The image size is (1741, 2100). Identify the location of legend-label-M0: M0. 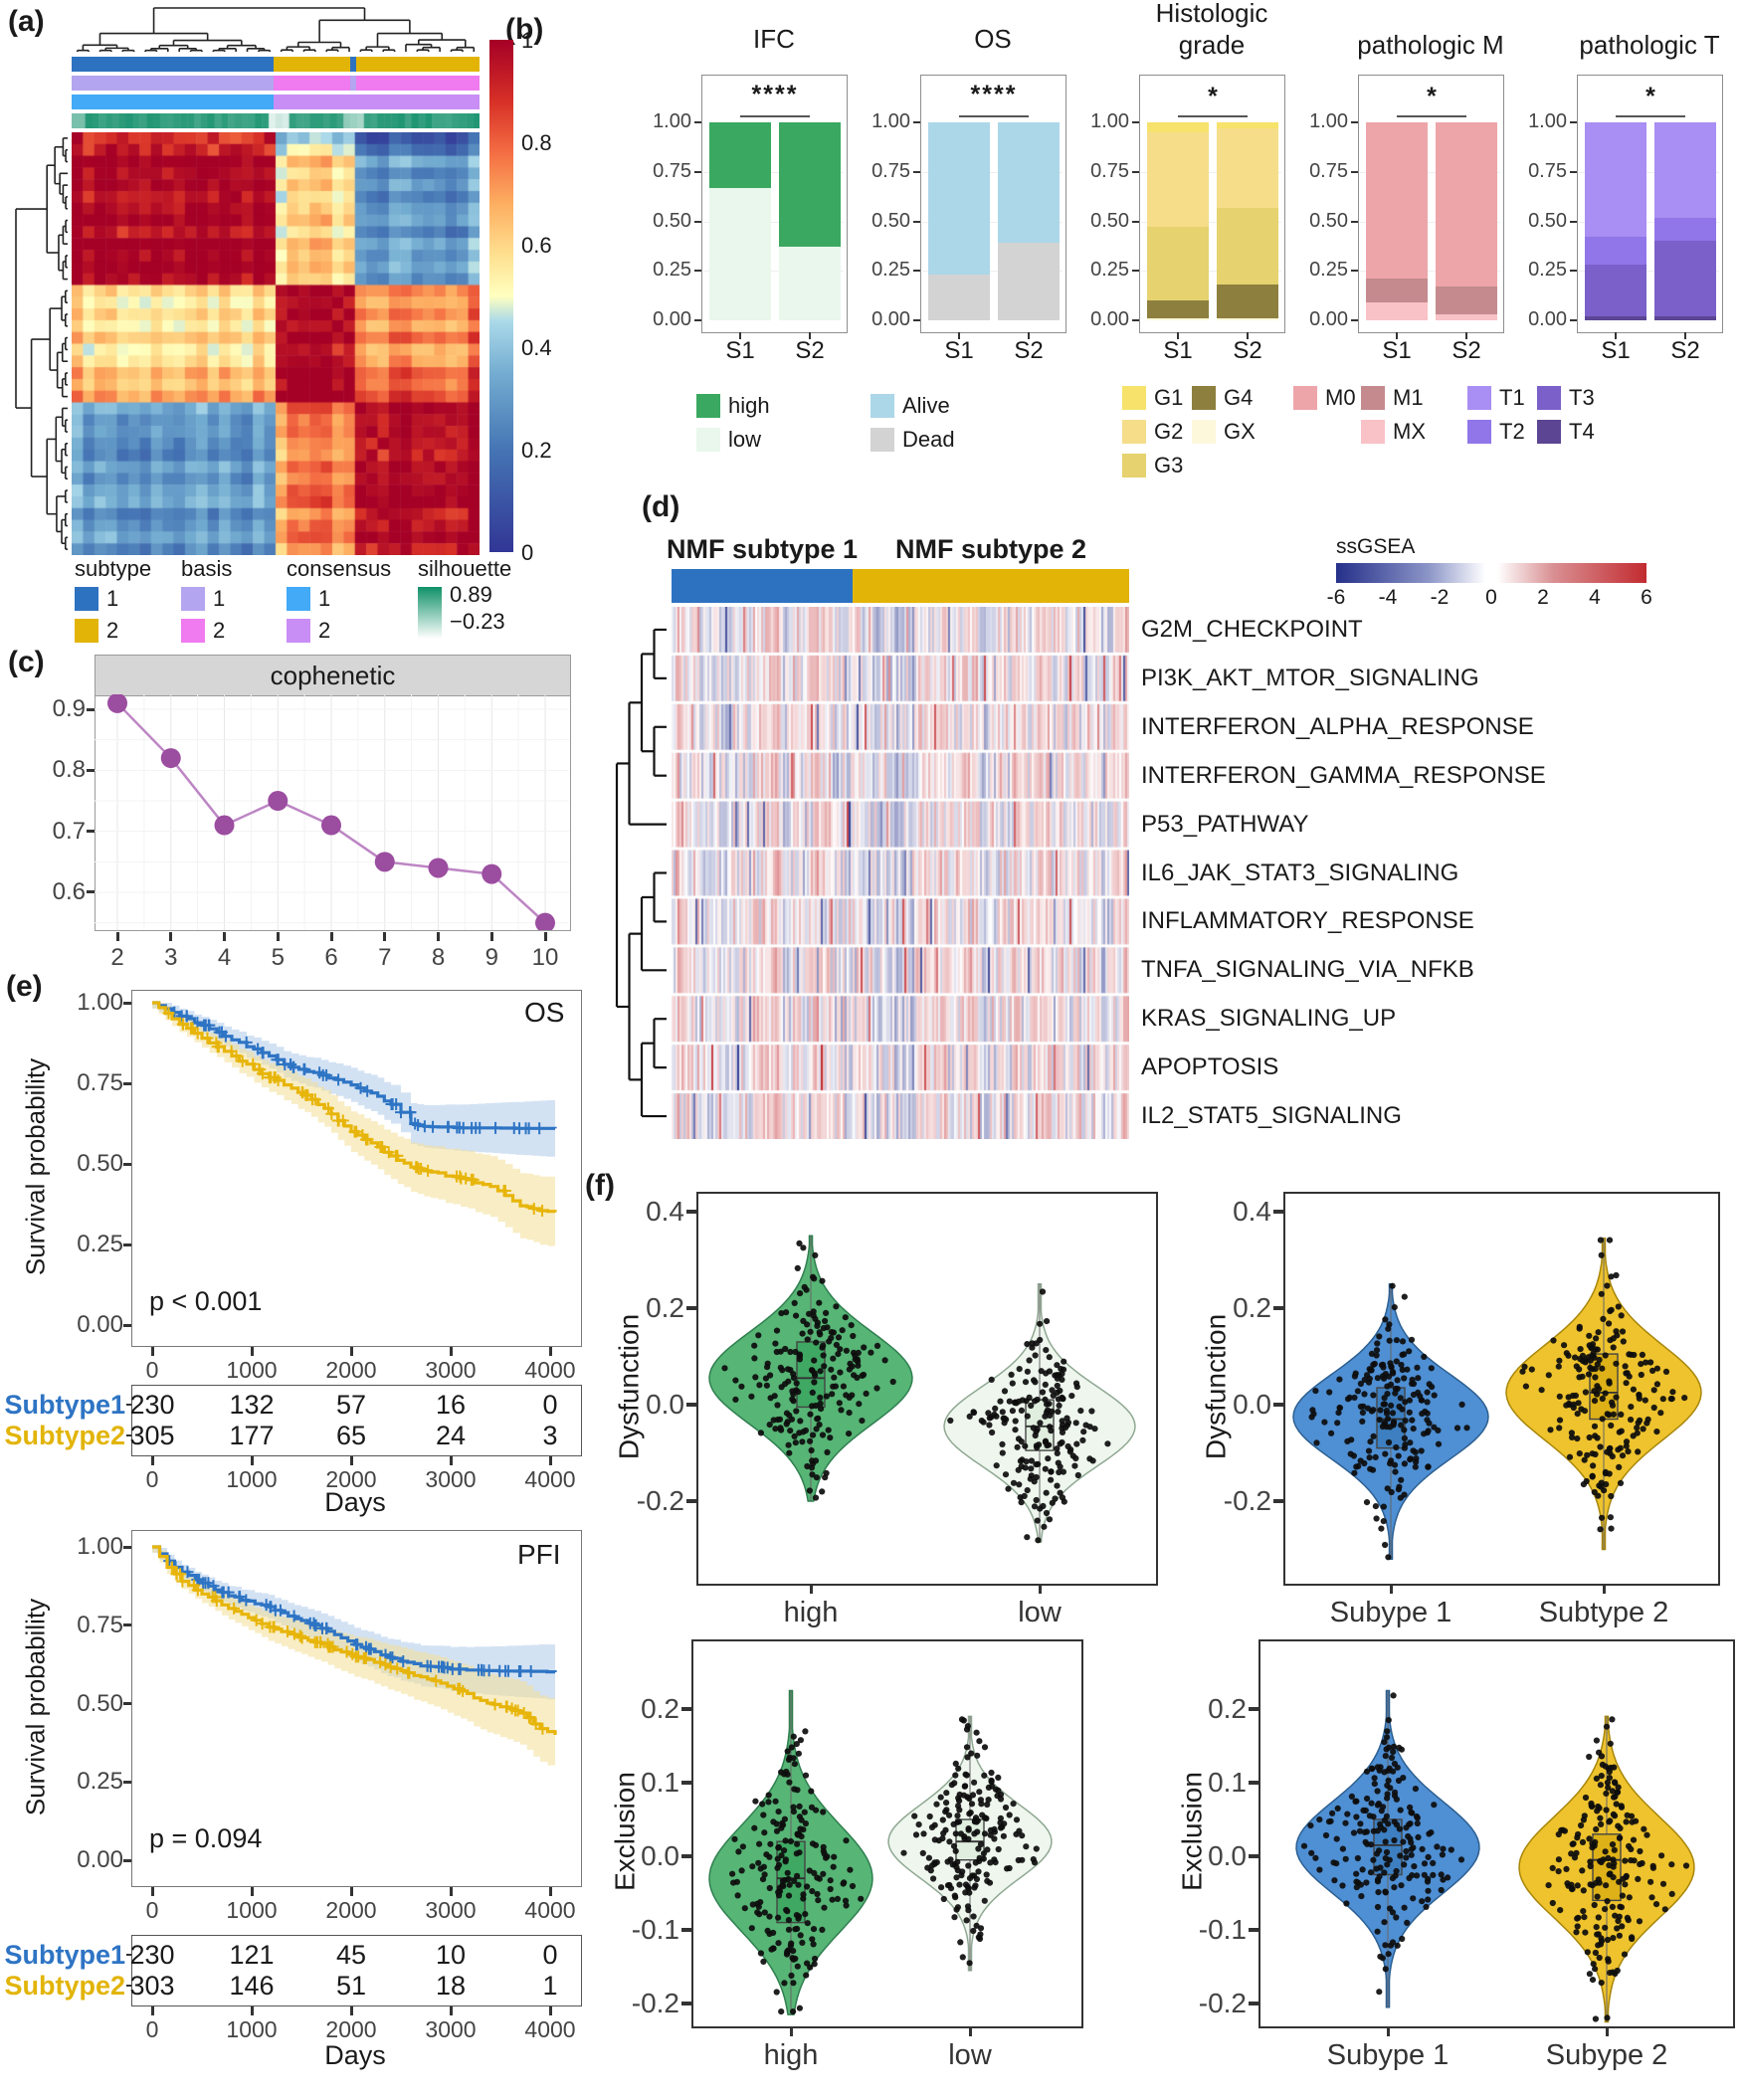
(1340, 397).